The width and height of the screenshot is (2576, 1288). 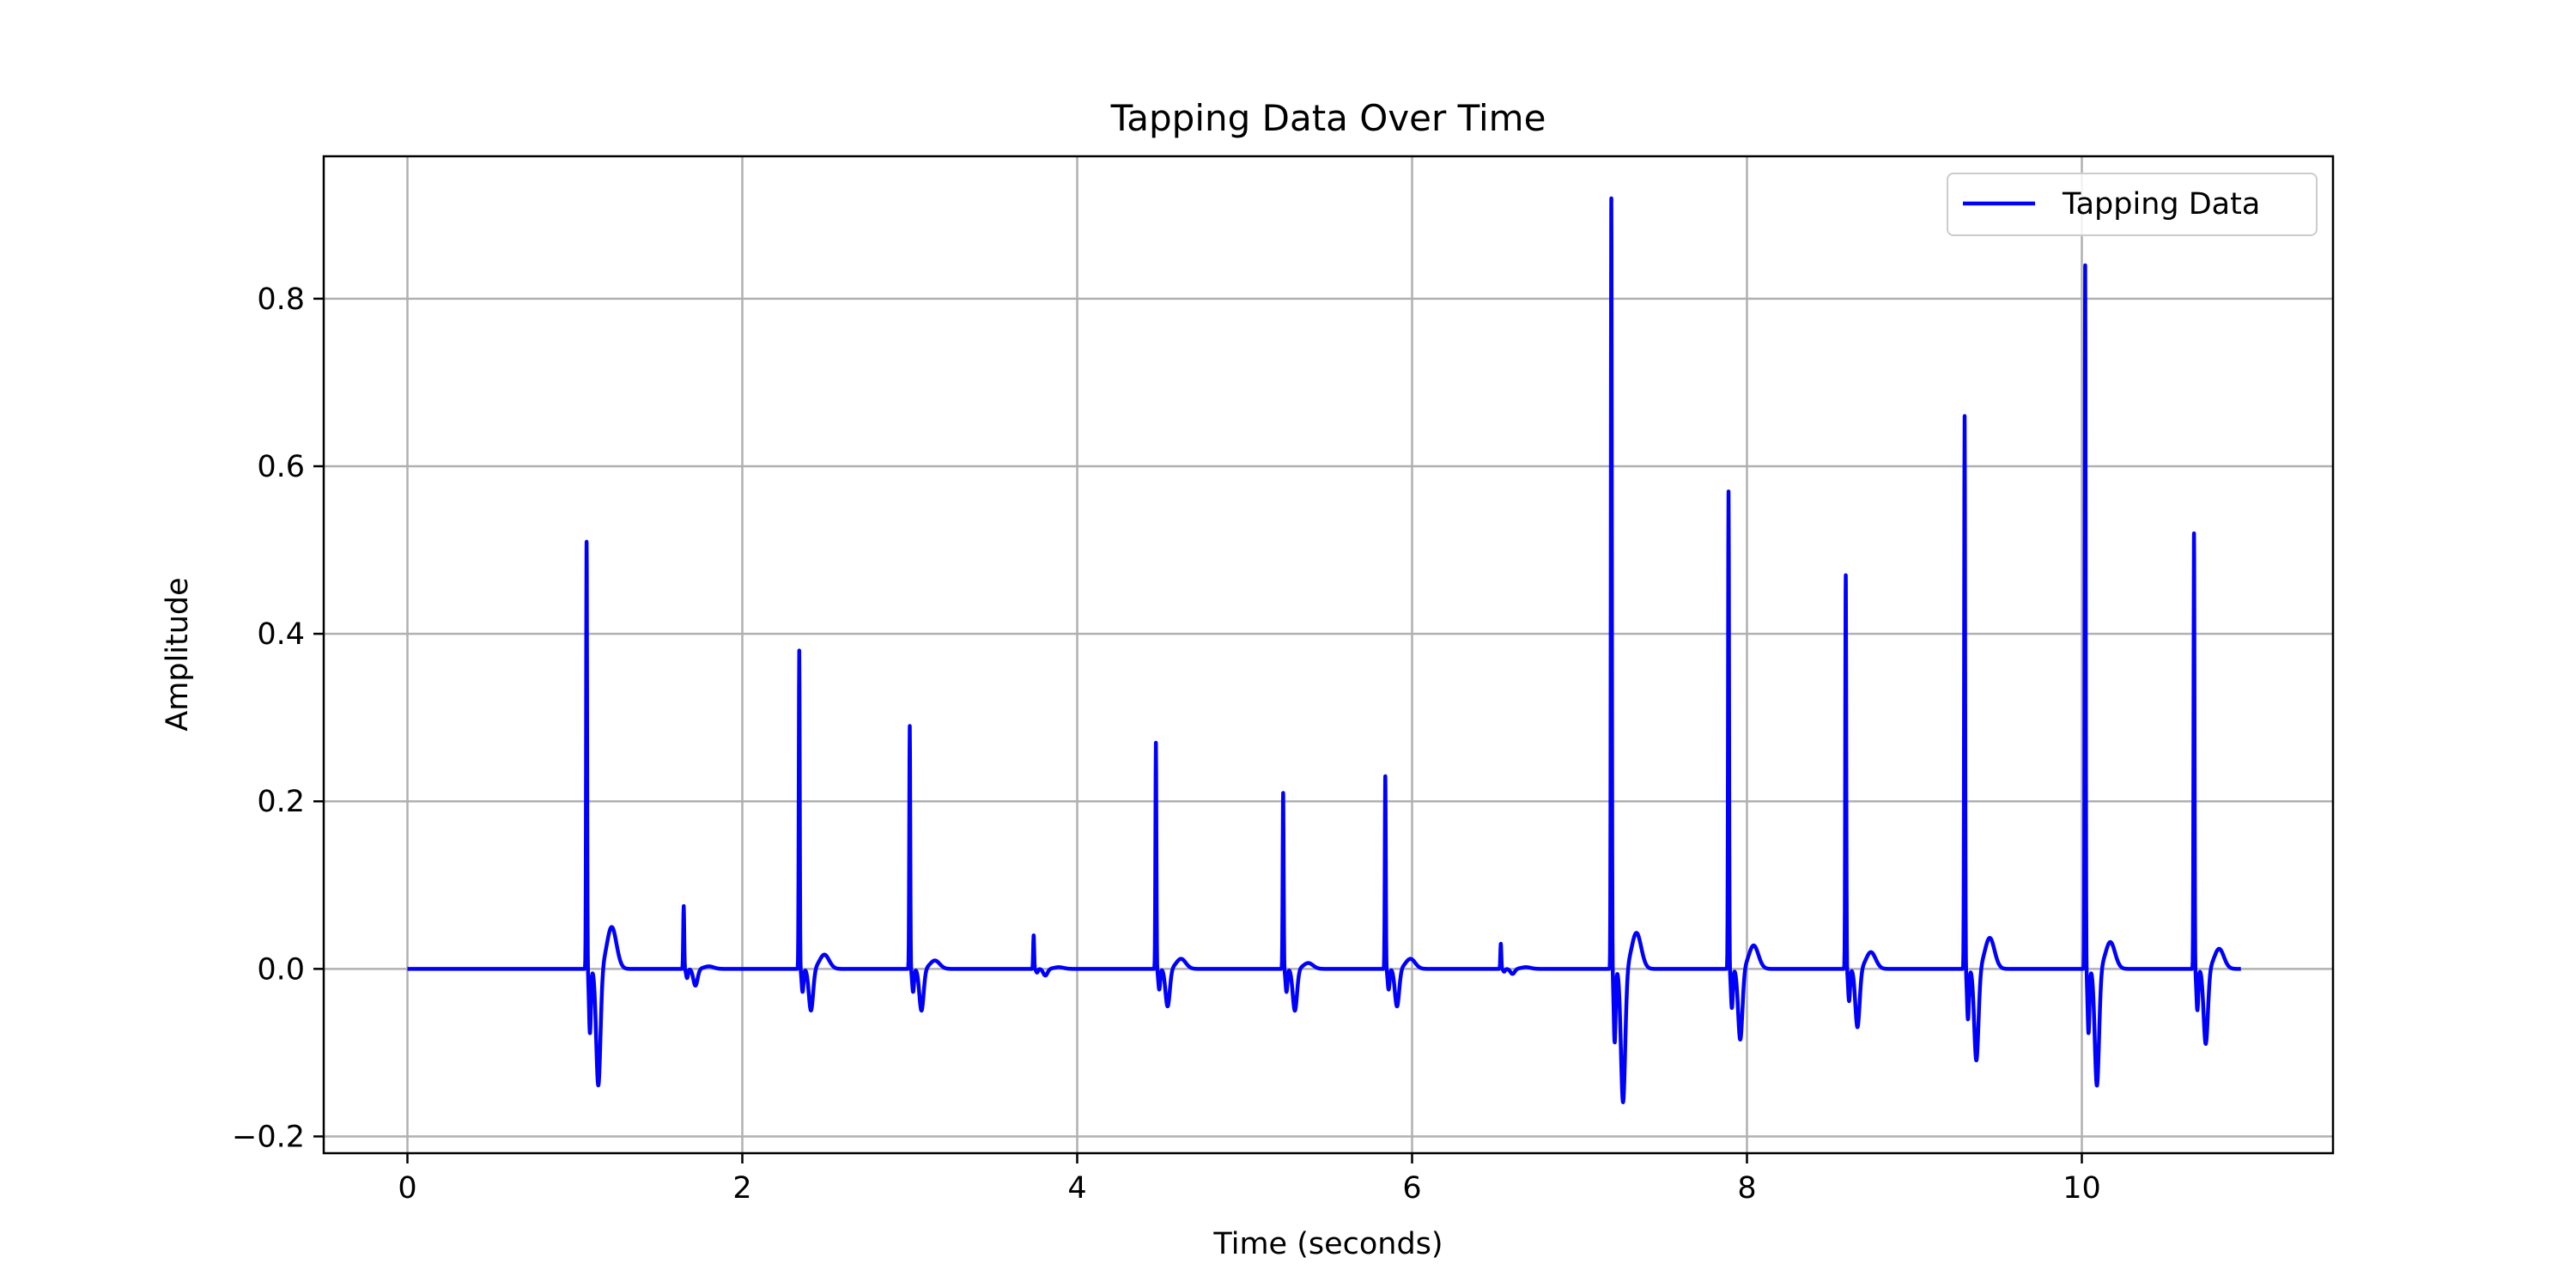 I want to click on y-axis-label: Amplitude, so click(x=178, y=654).